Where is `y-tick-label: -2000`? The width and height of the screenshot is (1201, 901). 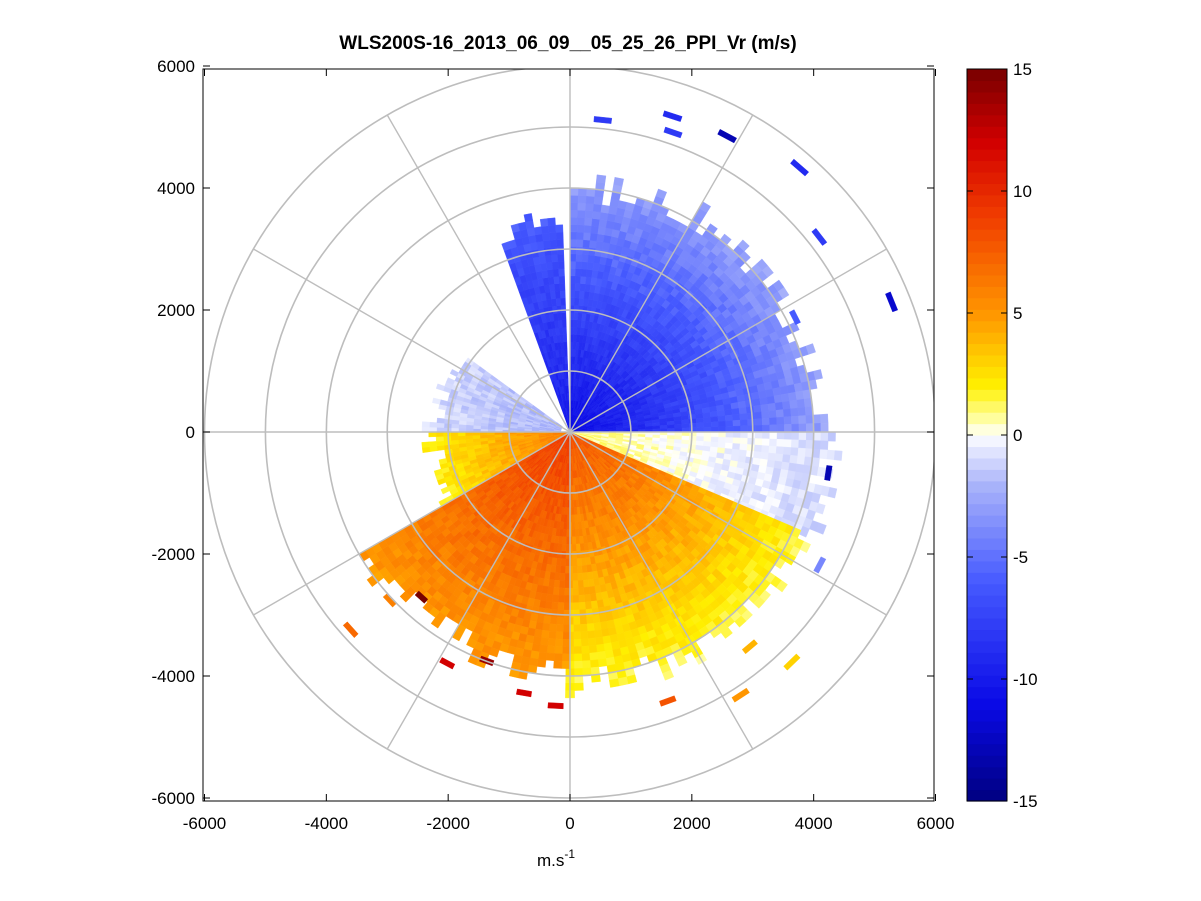
y-tick-label: -2000 is located at coordinates (173, 554).